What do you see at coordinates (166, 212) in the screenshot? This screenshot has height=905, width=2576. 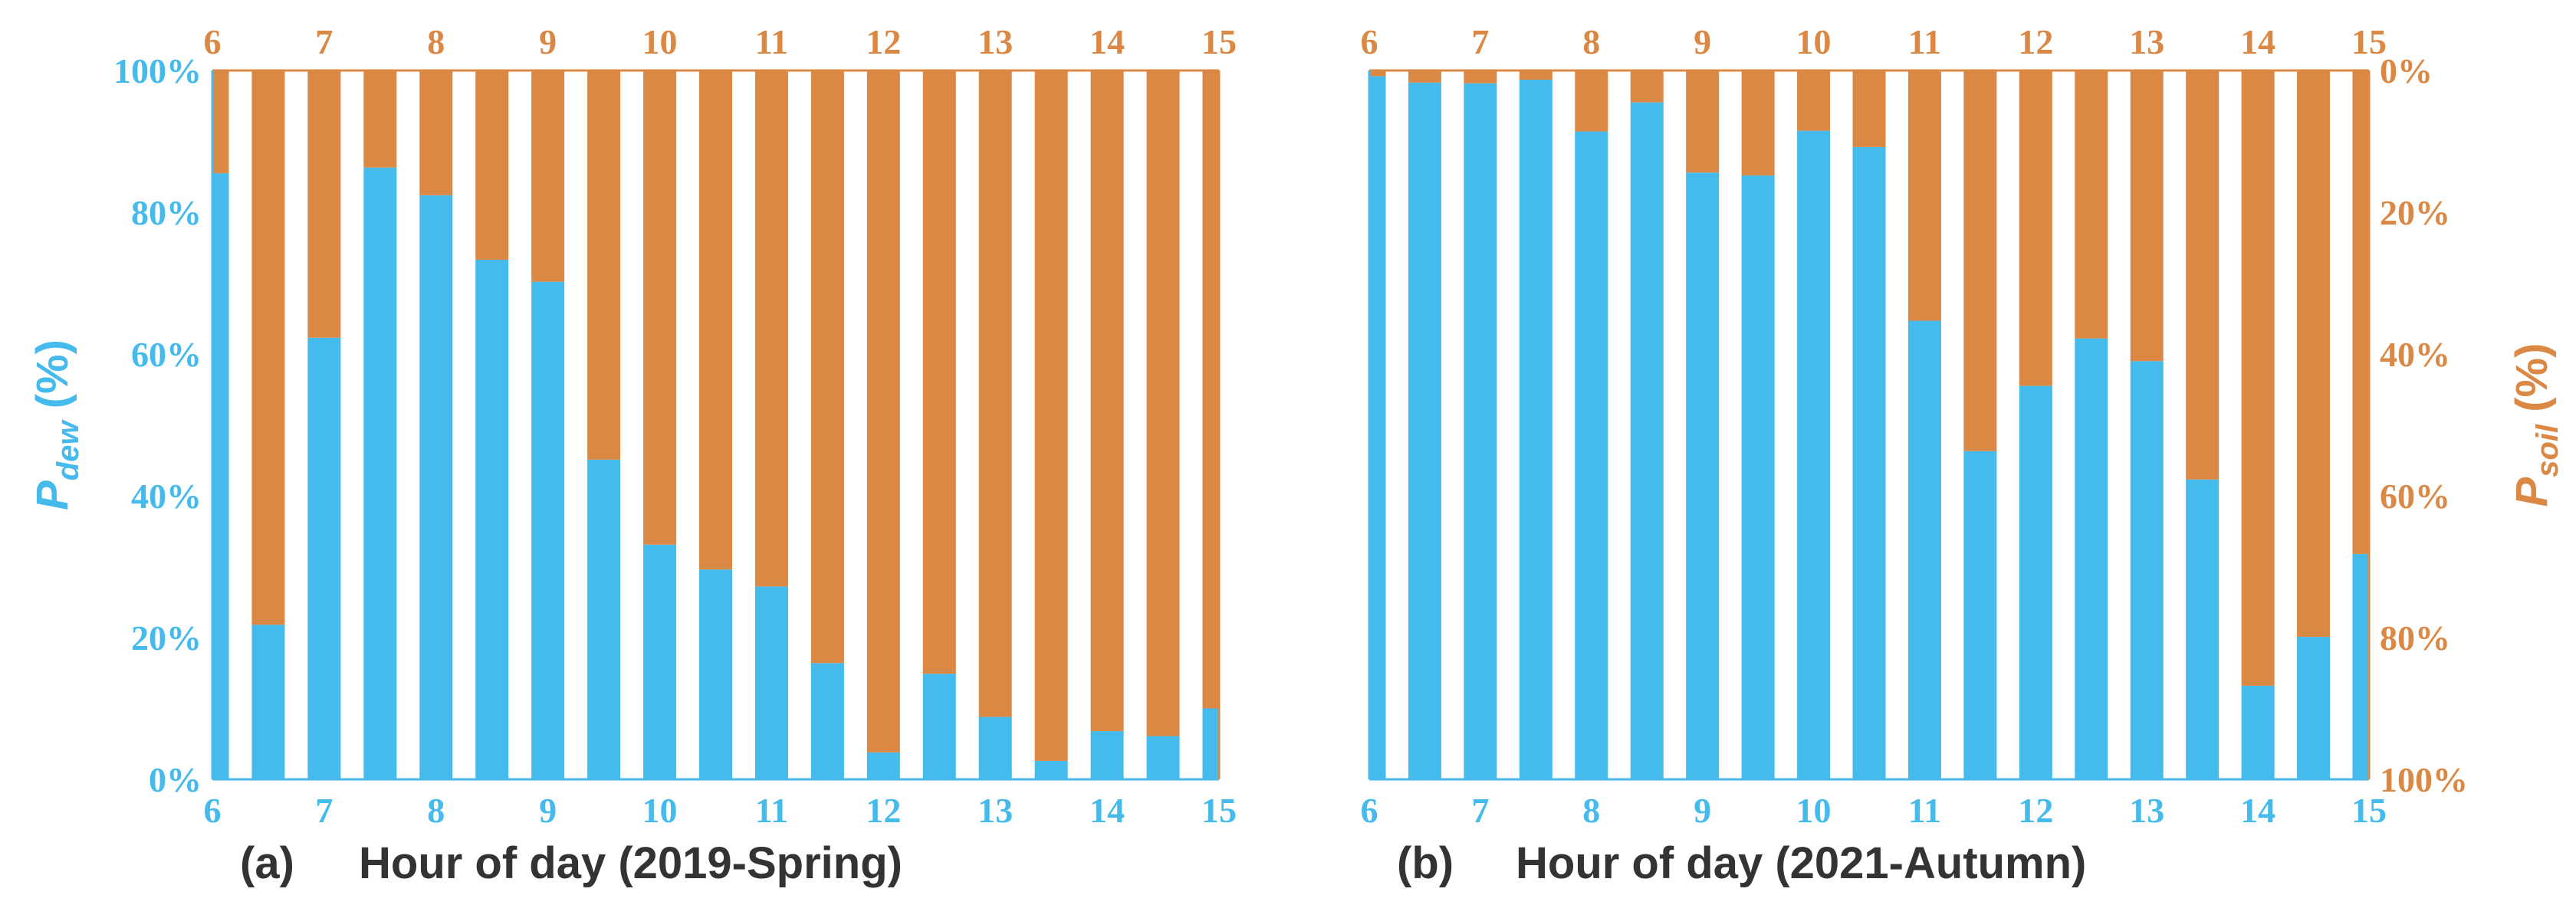 I see `y-tick-label-left: 80%` at bounding box center [166, 212].